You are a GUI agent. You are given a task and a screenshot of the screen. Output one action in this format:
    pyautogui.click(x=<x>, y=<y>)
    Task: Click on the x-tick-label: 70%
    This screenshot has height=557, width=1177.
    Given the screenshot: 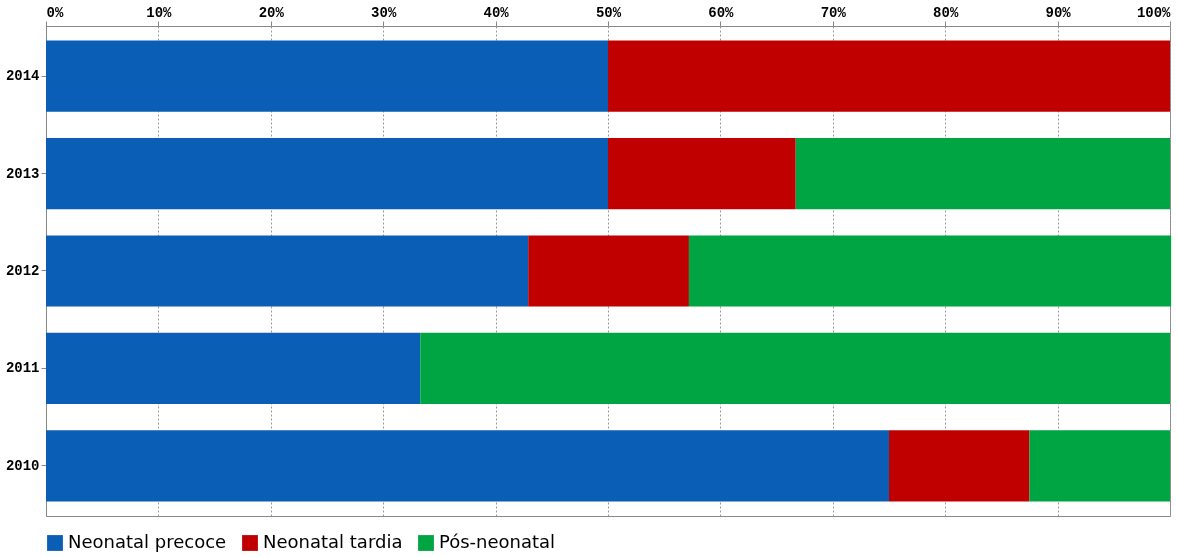 What is the action you would take?
    pyautogui.click(x=833, y=12)
    